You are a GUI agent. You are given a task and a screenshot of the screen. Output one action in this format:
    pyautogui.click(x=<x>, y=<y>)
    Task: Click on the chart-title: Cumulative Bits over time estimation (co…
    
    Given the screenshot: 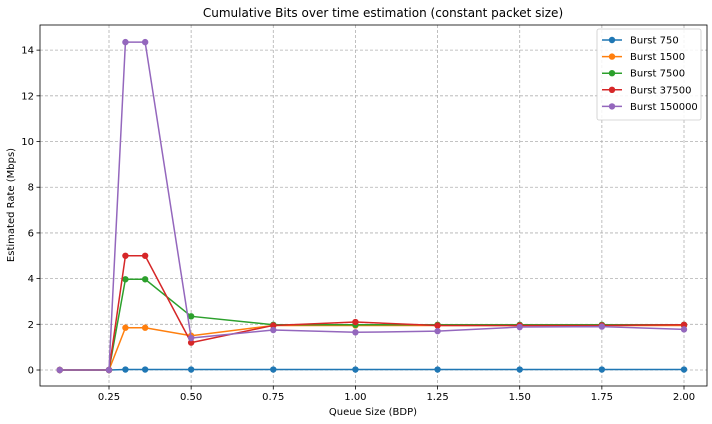 What is the action you would take?
    pyautogui.click(x=383, y=13)
    